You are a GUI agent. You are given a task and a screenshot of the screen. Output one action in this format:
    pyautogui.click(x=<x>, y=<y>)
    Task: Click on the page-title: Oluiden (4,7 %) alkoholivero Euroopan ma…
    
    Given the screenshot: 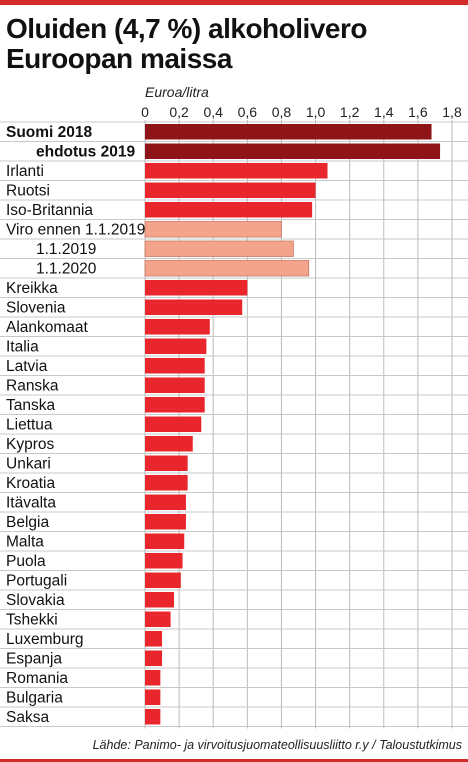 What is the action you would take?
    pyautogui.click(x=186, y=44)
    